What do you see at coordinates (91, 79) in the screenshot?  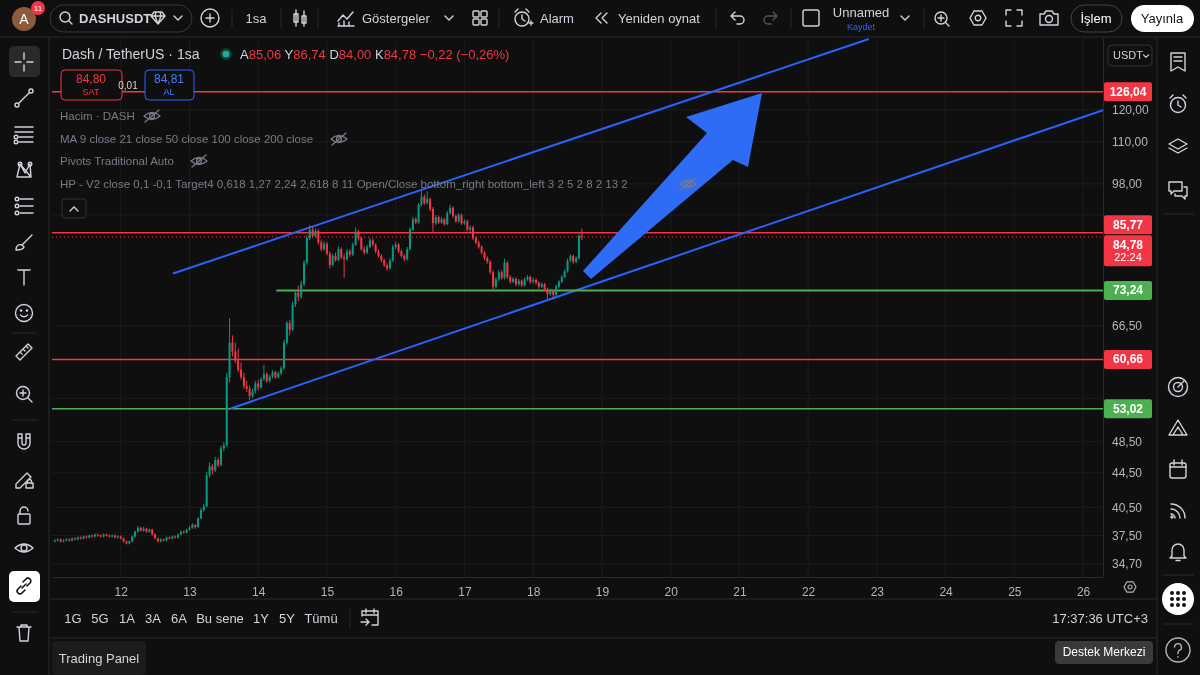 I see `annotation: 84,80` at bounding box center [91, 79].